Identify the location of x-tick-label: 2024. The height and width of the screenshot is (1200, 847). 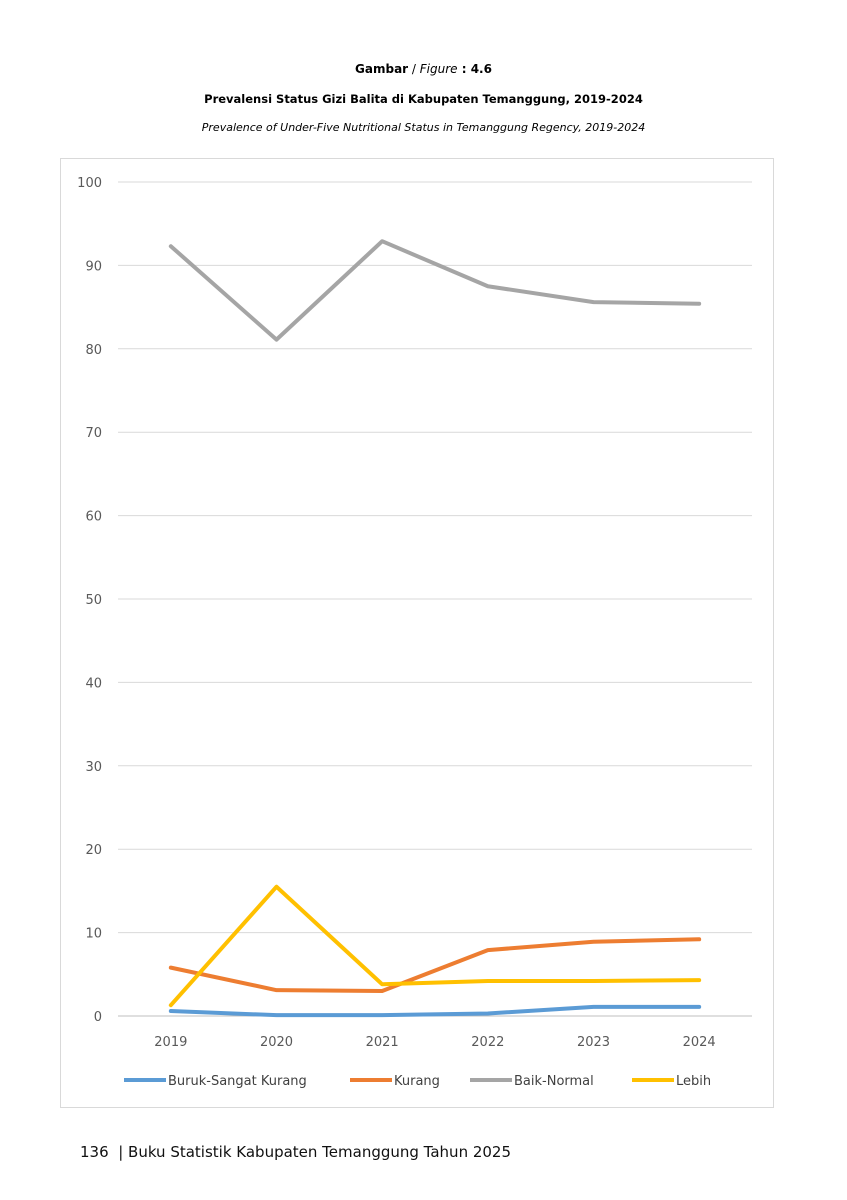
(699, 1042).